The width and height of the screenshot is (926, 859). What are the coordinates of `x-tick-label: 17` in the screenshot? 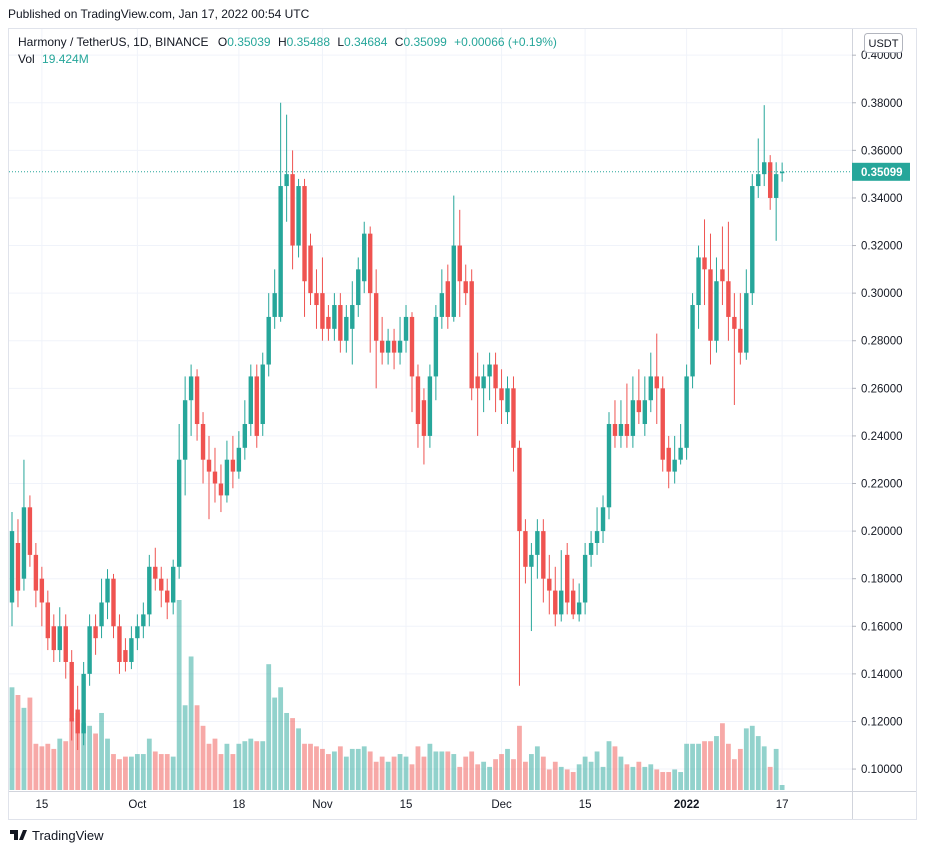 It's located at (782, 805).